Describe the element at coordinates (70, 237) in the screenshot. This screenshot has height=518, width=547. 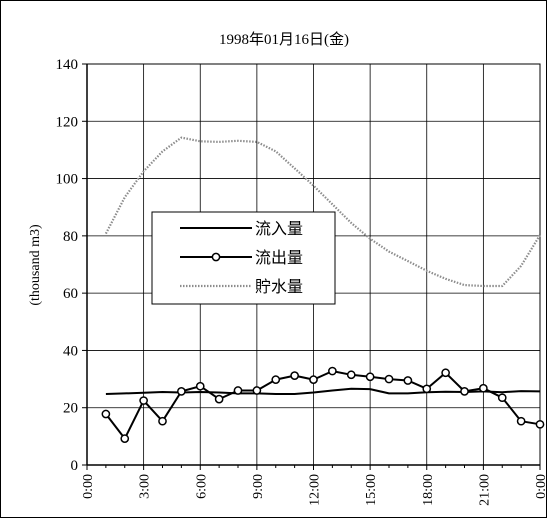
I see `y-tick-label: 80` at that location.